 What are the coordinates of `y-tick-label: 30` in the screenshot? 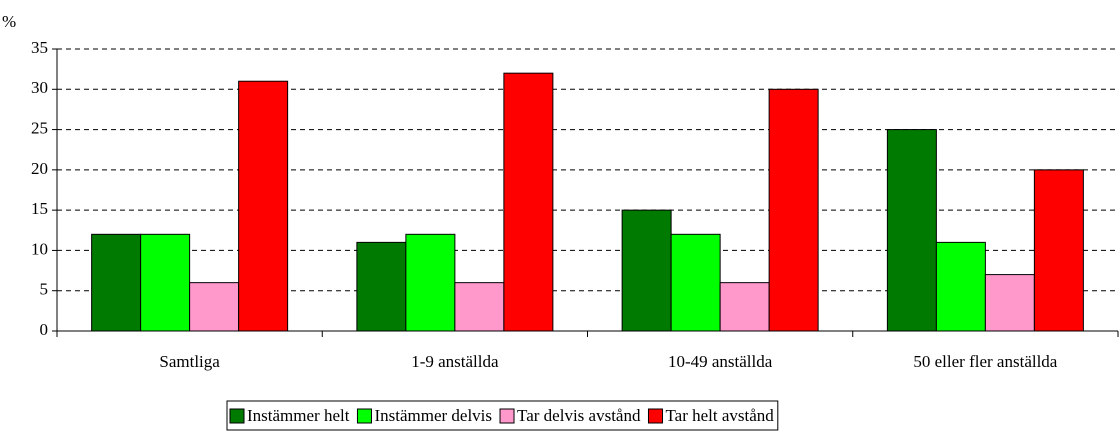 It's located at (39, 87).